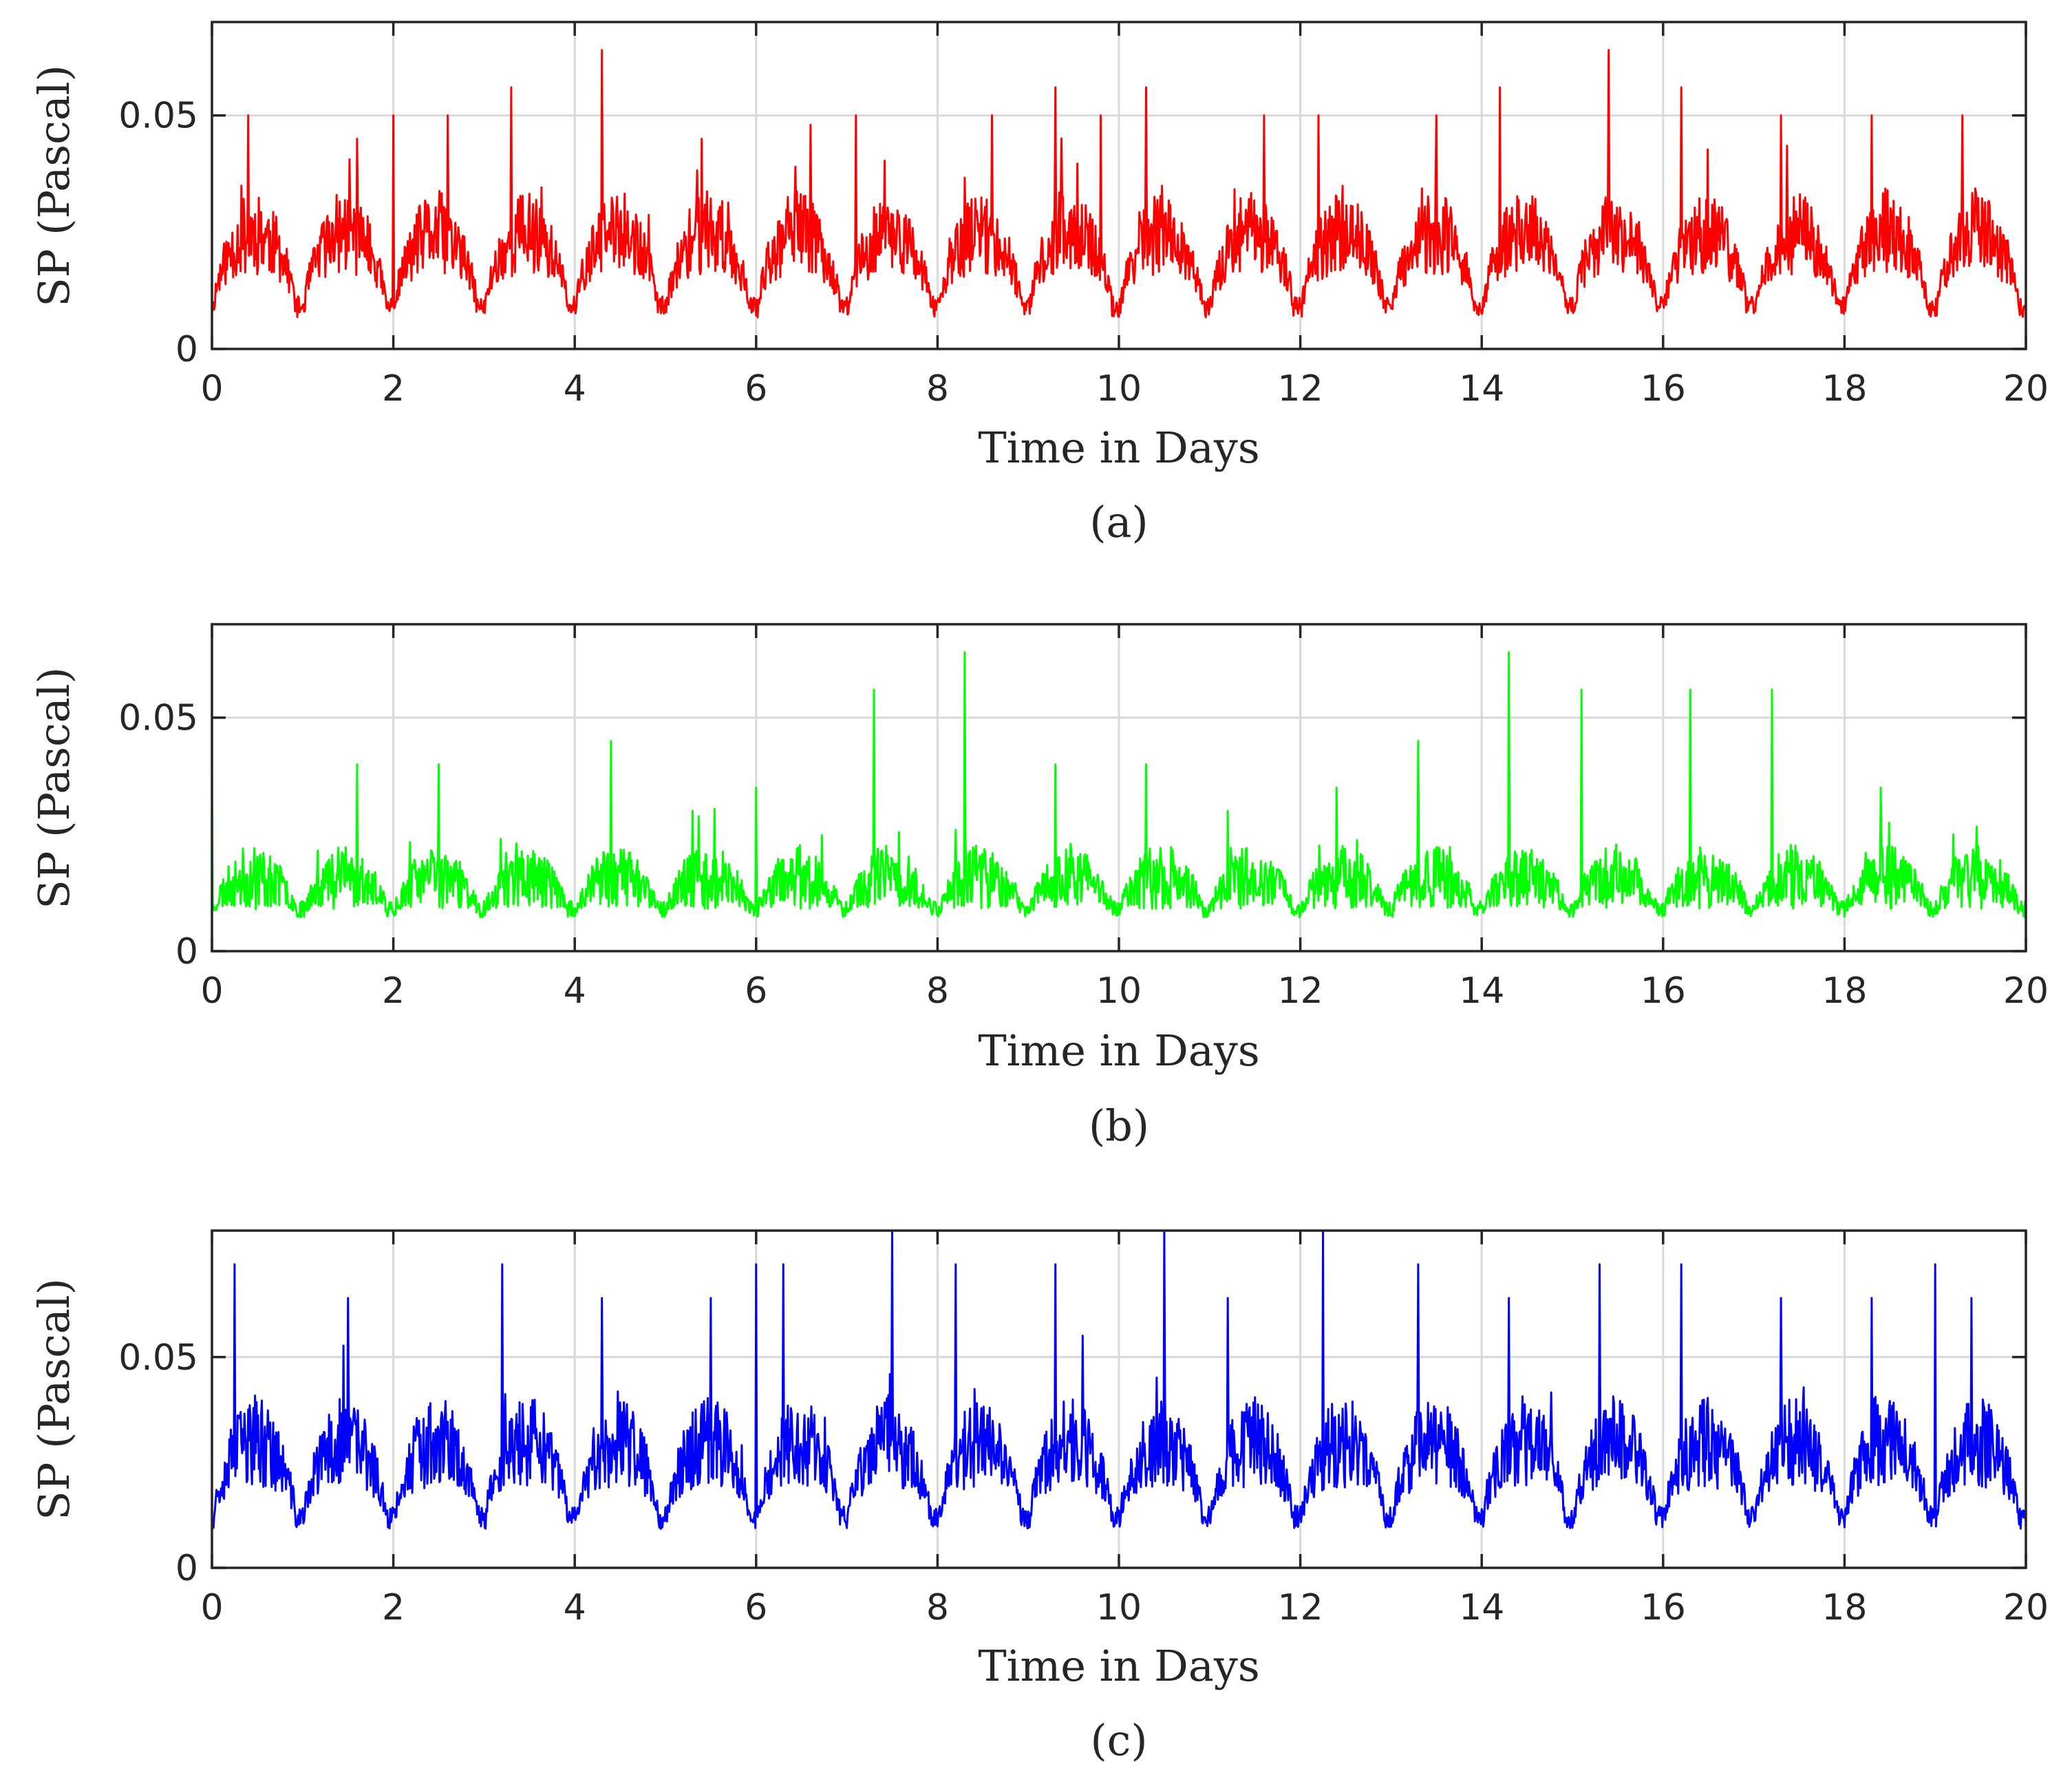 This screenshot has width=2072, height=1775. What do you see at coordinates (1118, 448) in the screenshot?
I see `panel-a-xlabel: Time in Days` at bounding box center [1118, 448].